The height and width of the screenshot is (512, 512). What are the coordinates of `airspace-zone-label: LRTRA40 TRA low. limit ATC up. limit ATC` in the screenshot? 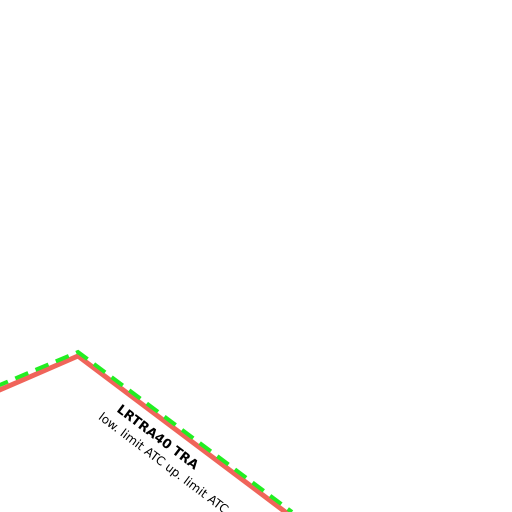 It's located at (163, 457).